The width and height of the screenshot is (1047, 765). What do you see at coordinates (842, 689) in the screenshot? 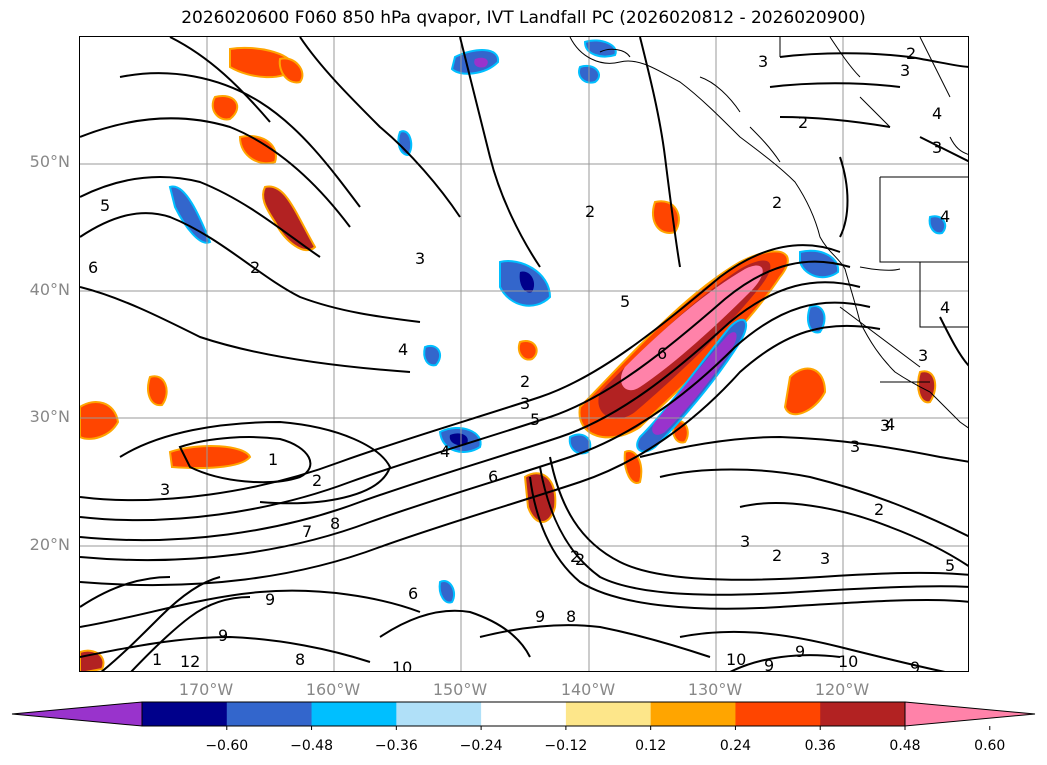
I see `lon-label: 120°W` at bounding box center [842, 689].